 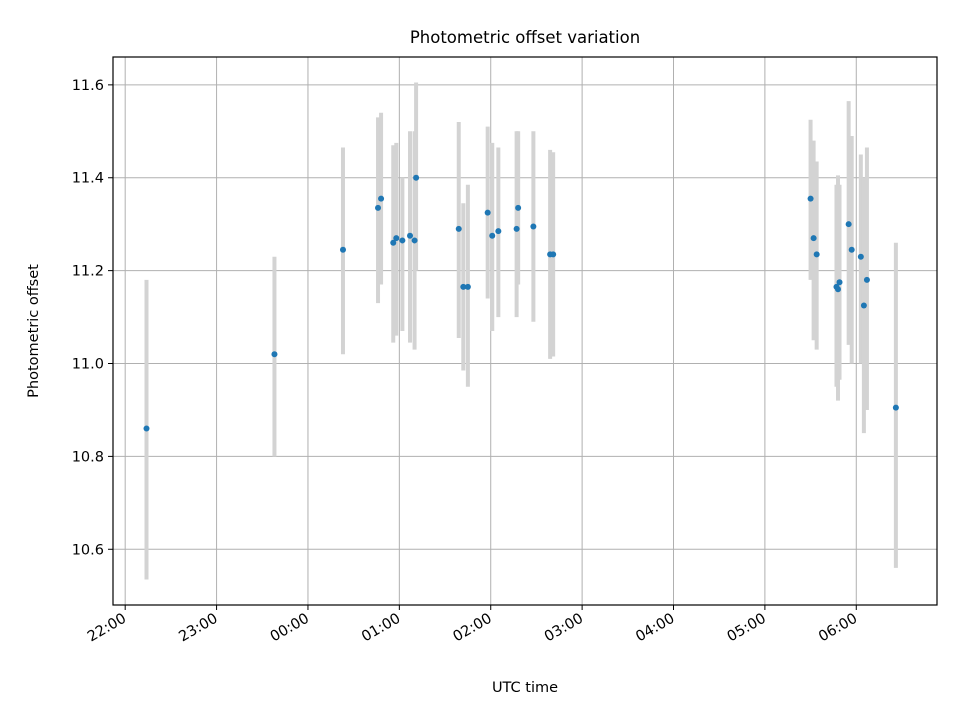 What do you see at coordinates (88, 179) in the screenshot?
I see `y-tick-label: 11.4` at bounding box center [88, 179].